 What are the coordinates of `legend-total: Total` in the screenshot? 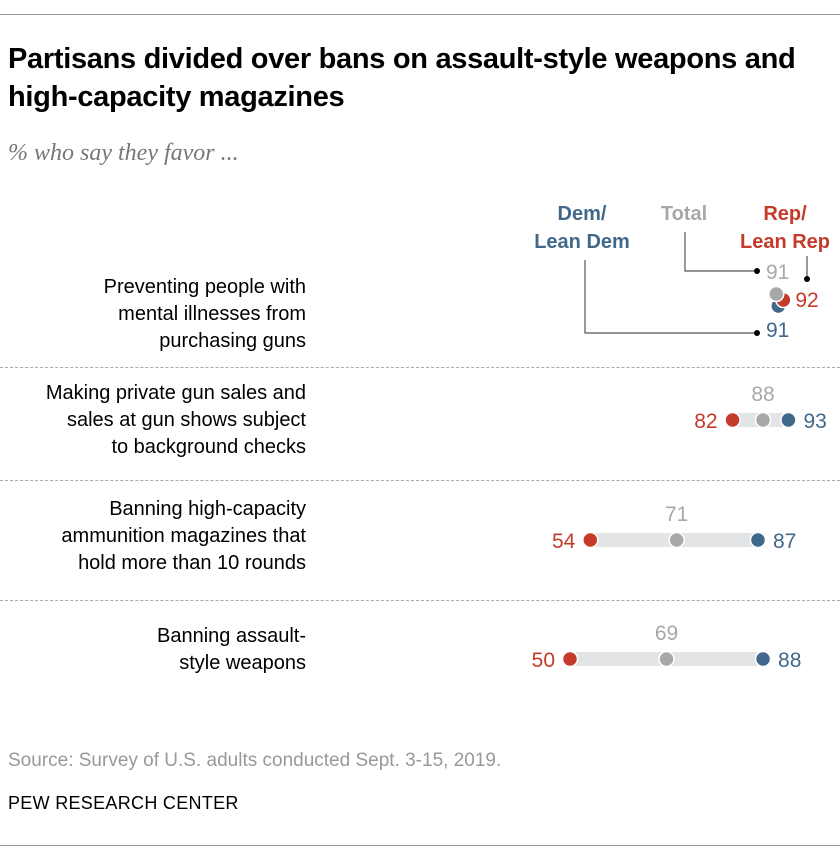 It's located at (684, 214).